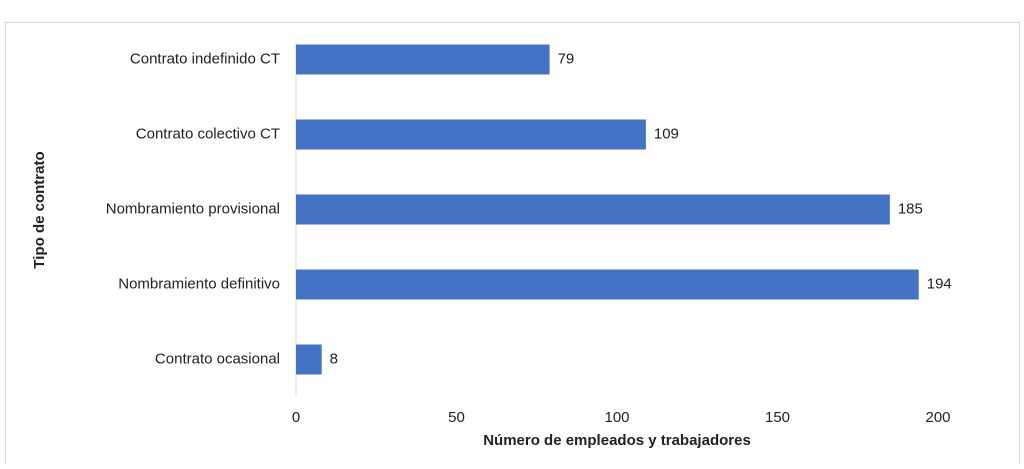  Describe the element at coordinates (939, 283) in the screenshot. I see `data-label: 194` at that location.